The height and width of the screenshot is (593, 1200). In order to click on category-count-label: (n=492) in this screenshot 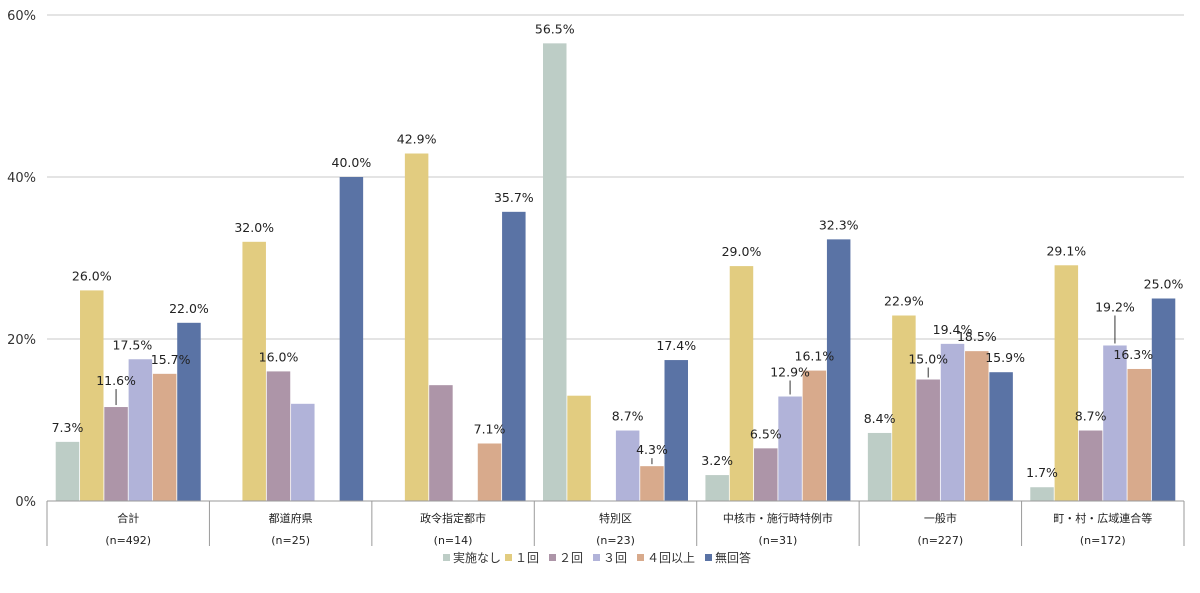, I will do `click(128, 540)`.